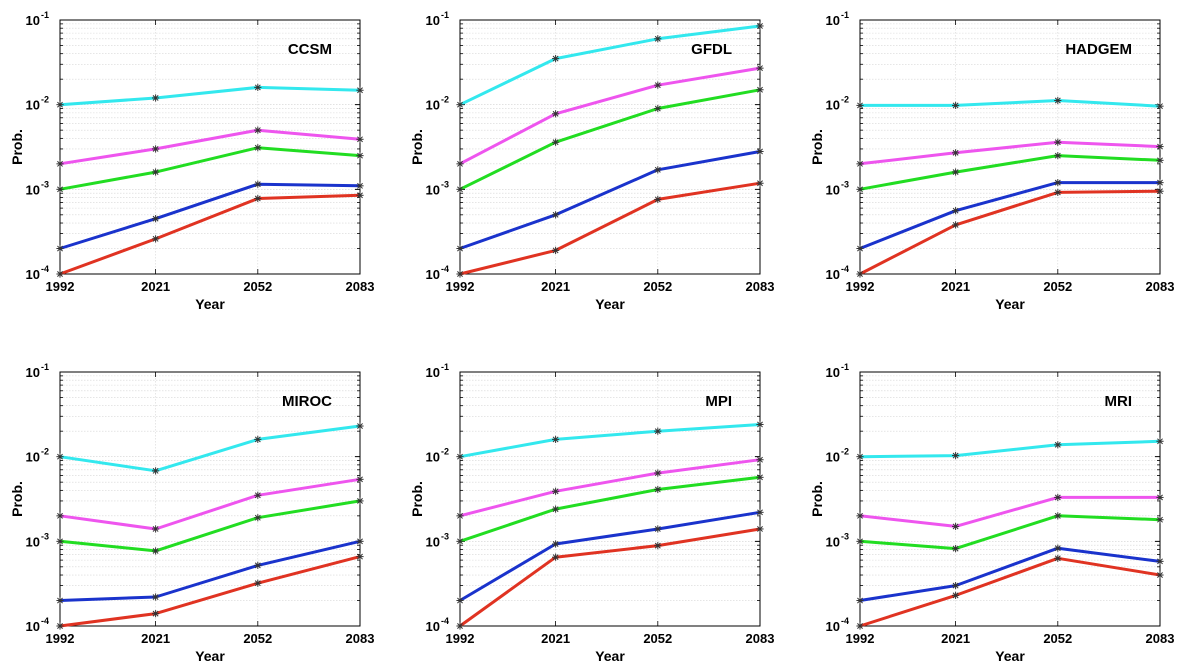 The height and width of the screenshot is (672, 1186). I want to click on x-axis-label: Year, so click(1010, 304).